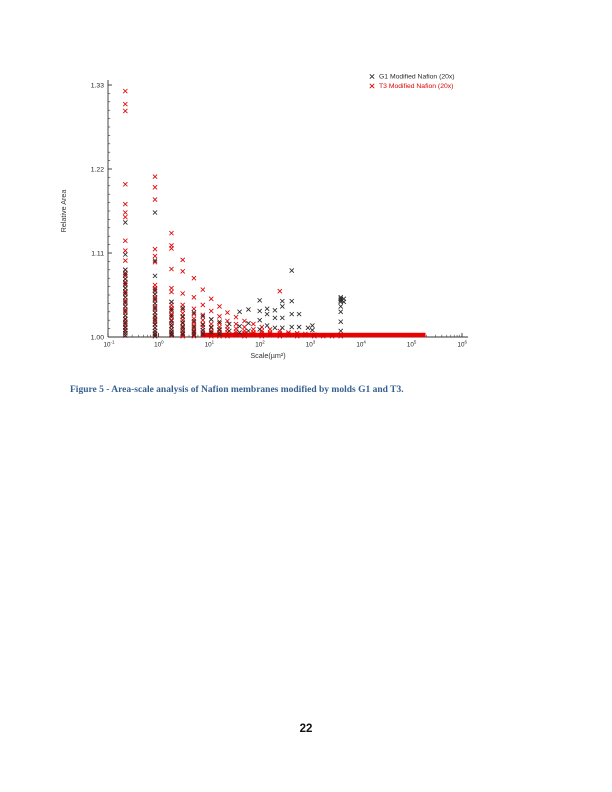 The width and height of the screenshot is (612, 792). What do you see at coordinates (63, 211) in the screenshot?
I see `y-axis-label: Relative Area` at bounding box center [63, 211].